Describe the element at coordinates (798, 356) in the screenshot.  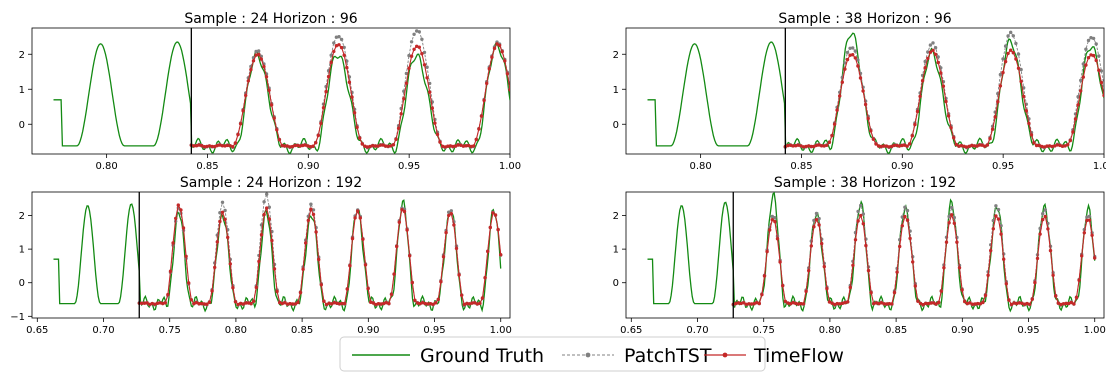
I see `legend-label-timeflow: TimeFlow` at that location.